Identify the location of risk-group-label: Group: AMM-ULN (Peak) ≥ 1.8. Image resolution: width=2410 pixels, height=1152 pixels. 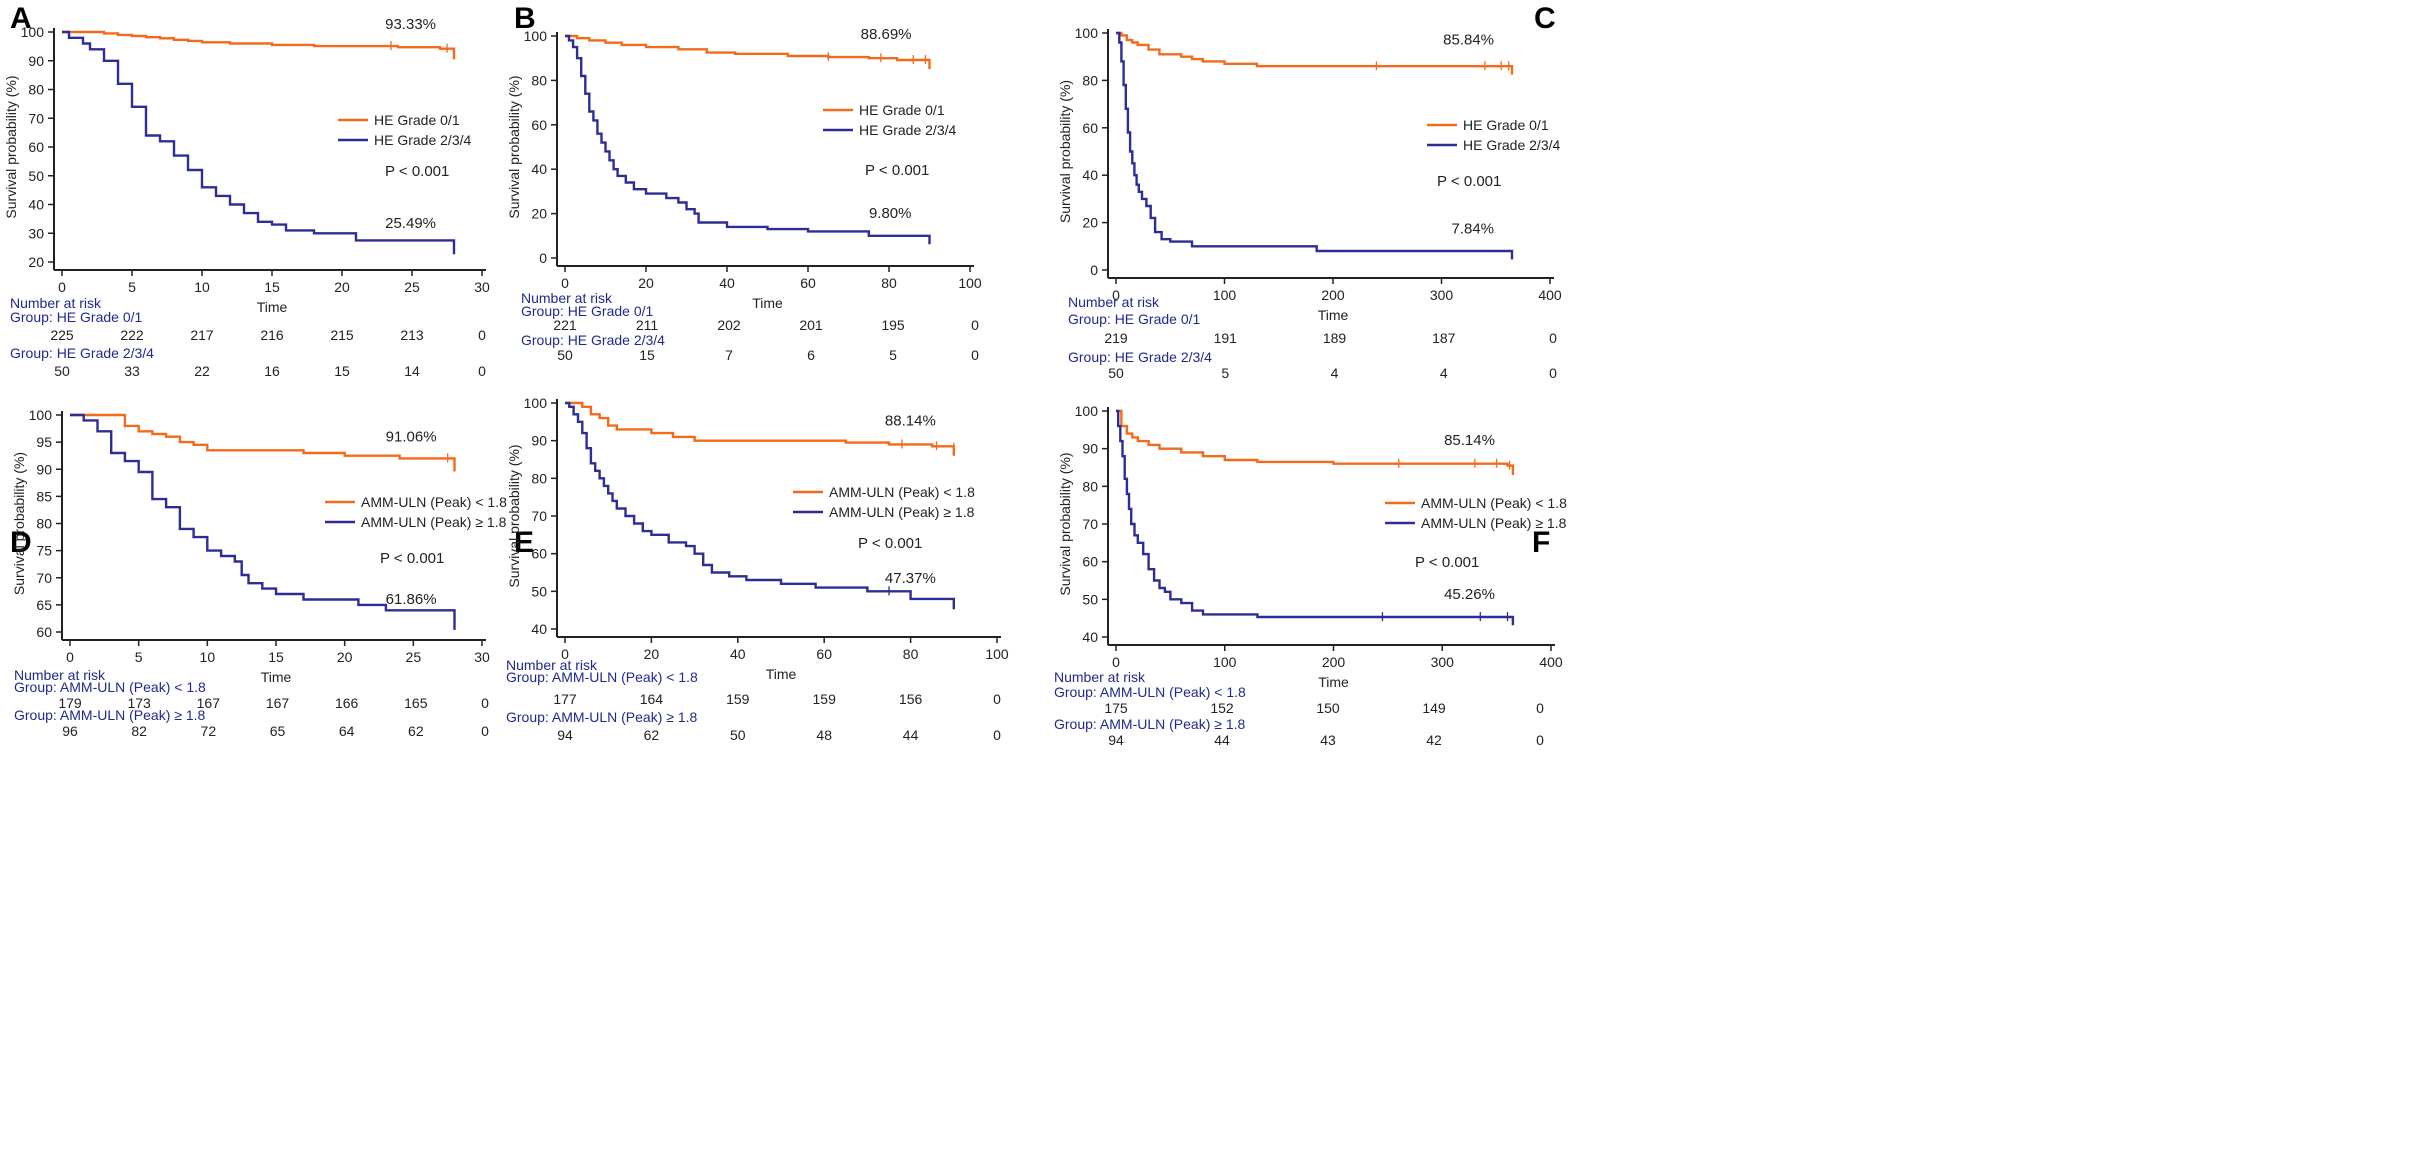
(1150, 724).